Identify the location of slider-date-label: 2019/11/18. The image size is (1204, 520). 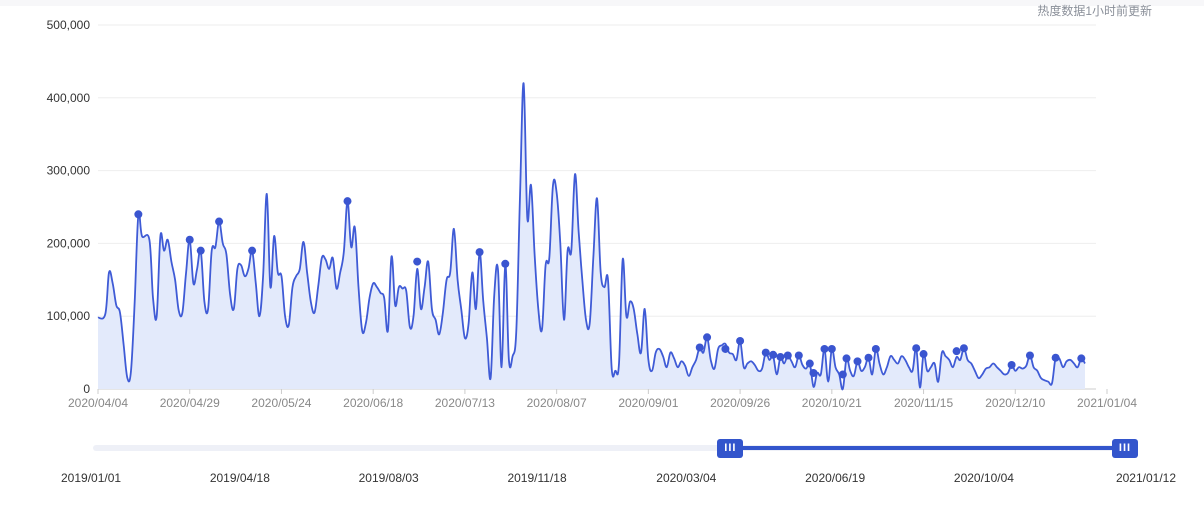
(537, 478).